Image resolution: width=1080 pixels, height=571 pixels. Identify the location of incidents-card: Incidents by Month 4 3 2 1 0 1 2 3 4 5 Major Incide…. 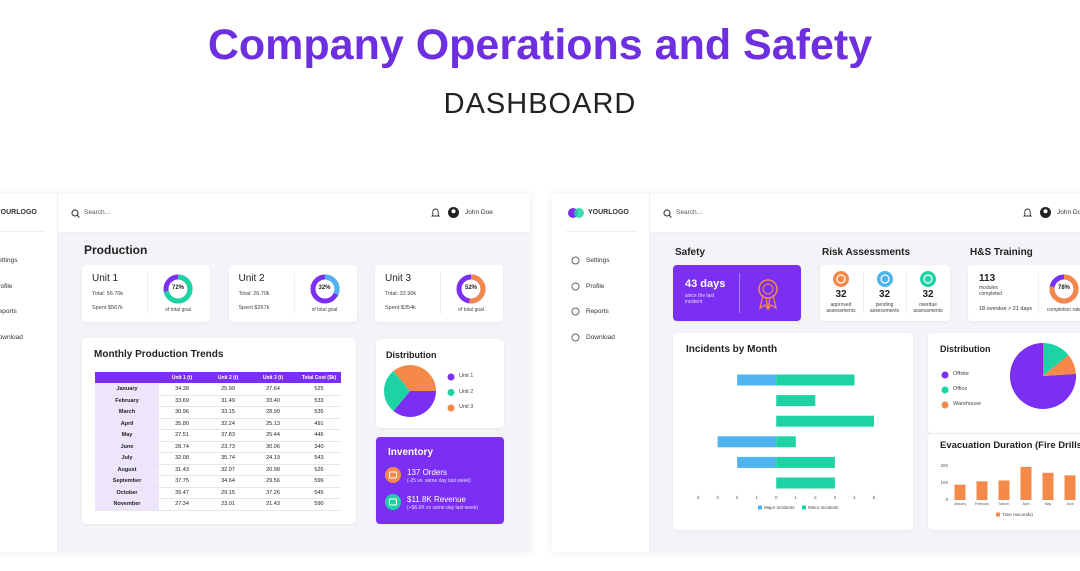
(793, 431).